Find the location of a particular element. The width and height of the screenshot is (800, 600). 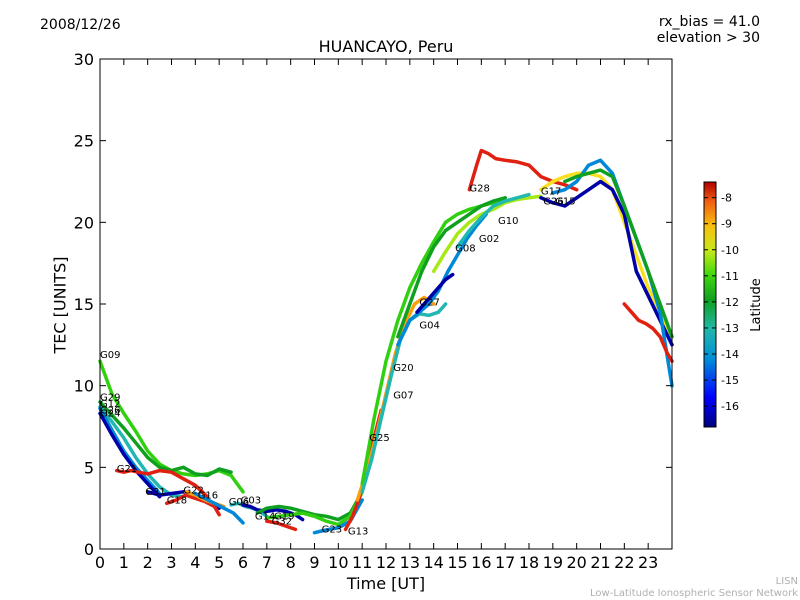

x-tick-label: 7 is located at coordinates (267, 562).